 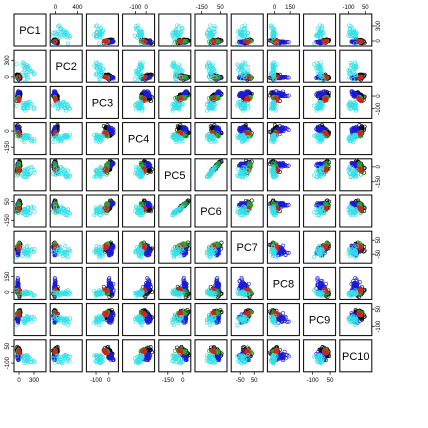 I want to click on panel-pc1-pc3, so click(x=102, y=30).